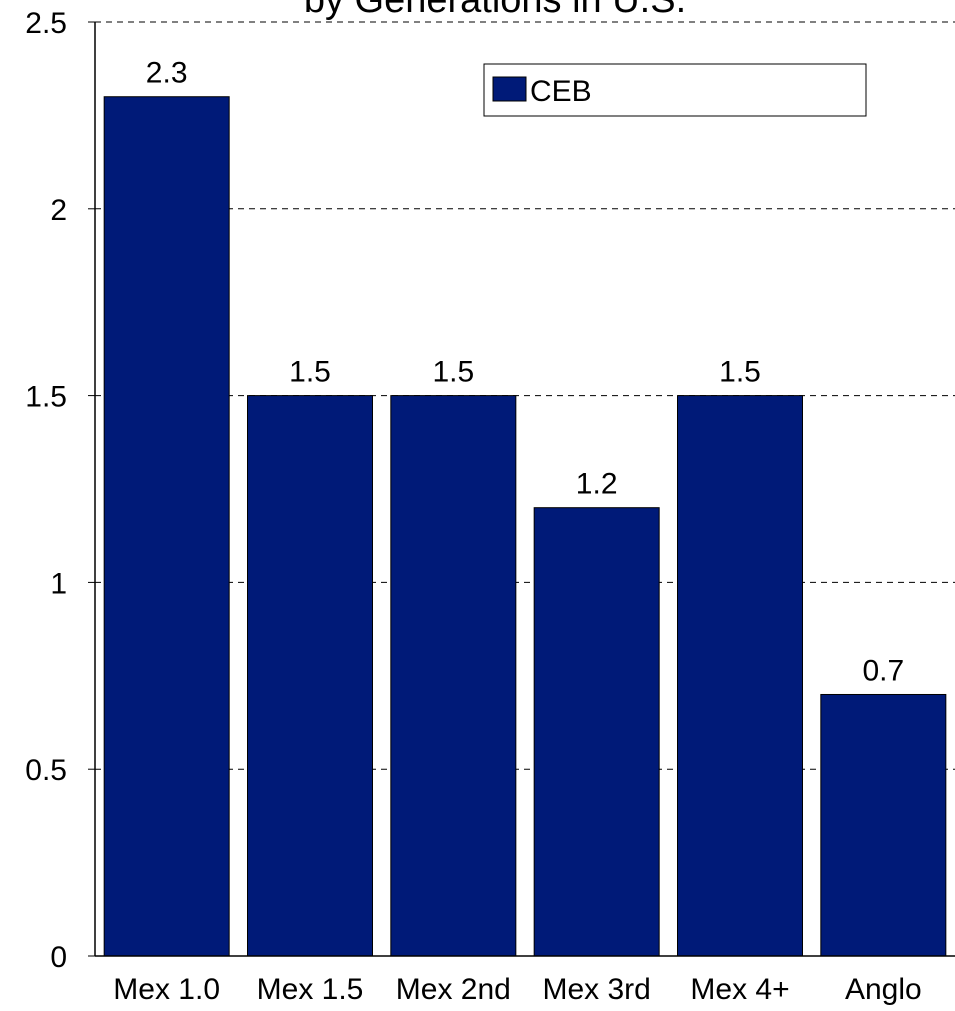 The image size is (955, 1011). Describe the element at coordinates (58, 210) in the screenshot. I see `y-tick-label: 2` at that location.